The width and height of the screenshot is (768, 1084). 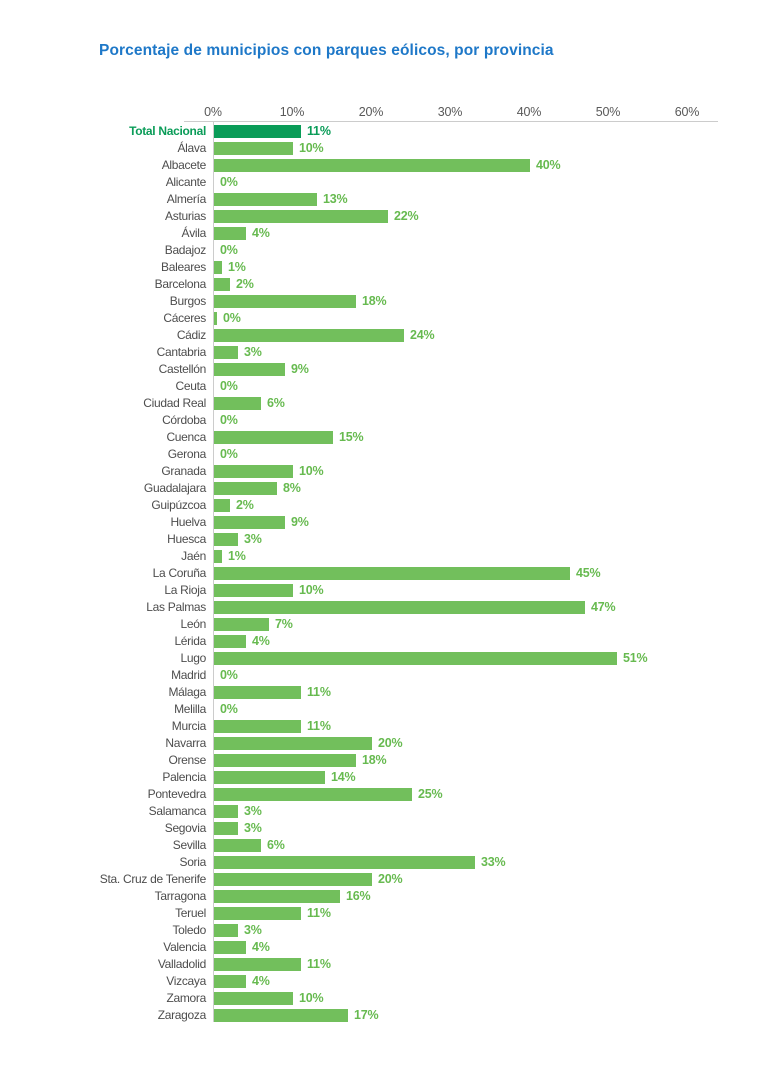 What do you see at coordinates (183, 267) in the screenshot?
I see `category-label: Baleares` at bounding box center [183, 267].